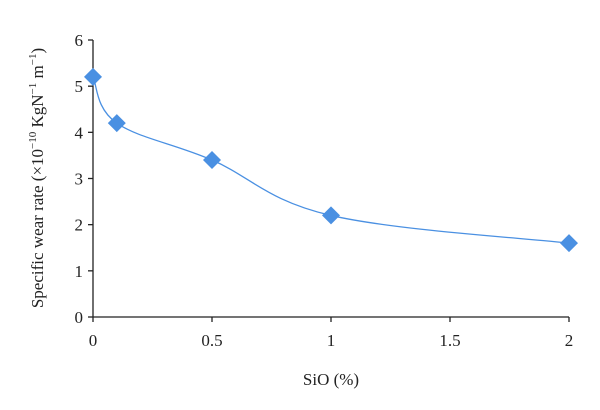 The width and height of the screenshot is (600, 410). Describe the element at coordinates (79, 225) in the screenshot. I see `y-tick-label: 2` at that location.